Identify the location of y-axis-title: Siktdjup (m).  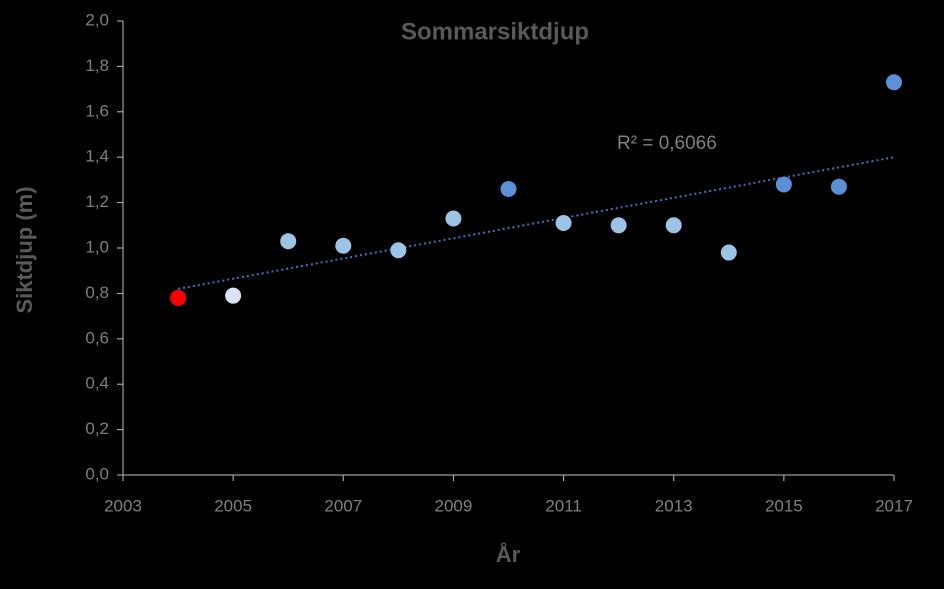
(24, 249).